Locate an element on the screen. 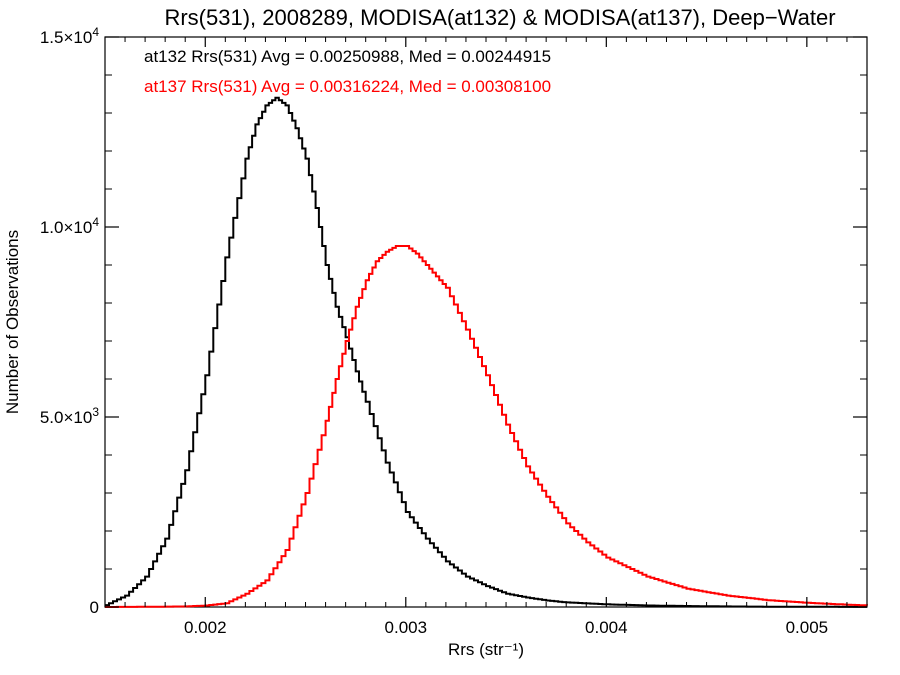 This screenshot has height=675, width=900. x-tick-label-3: 0.005 is located at coordinates (807, 627).